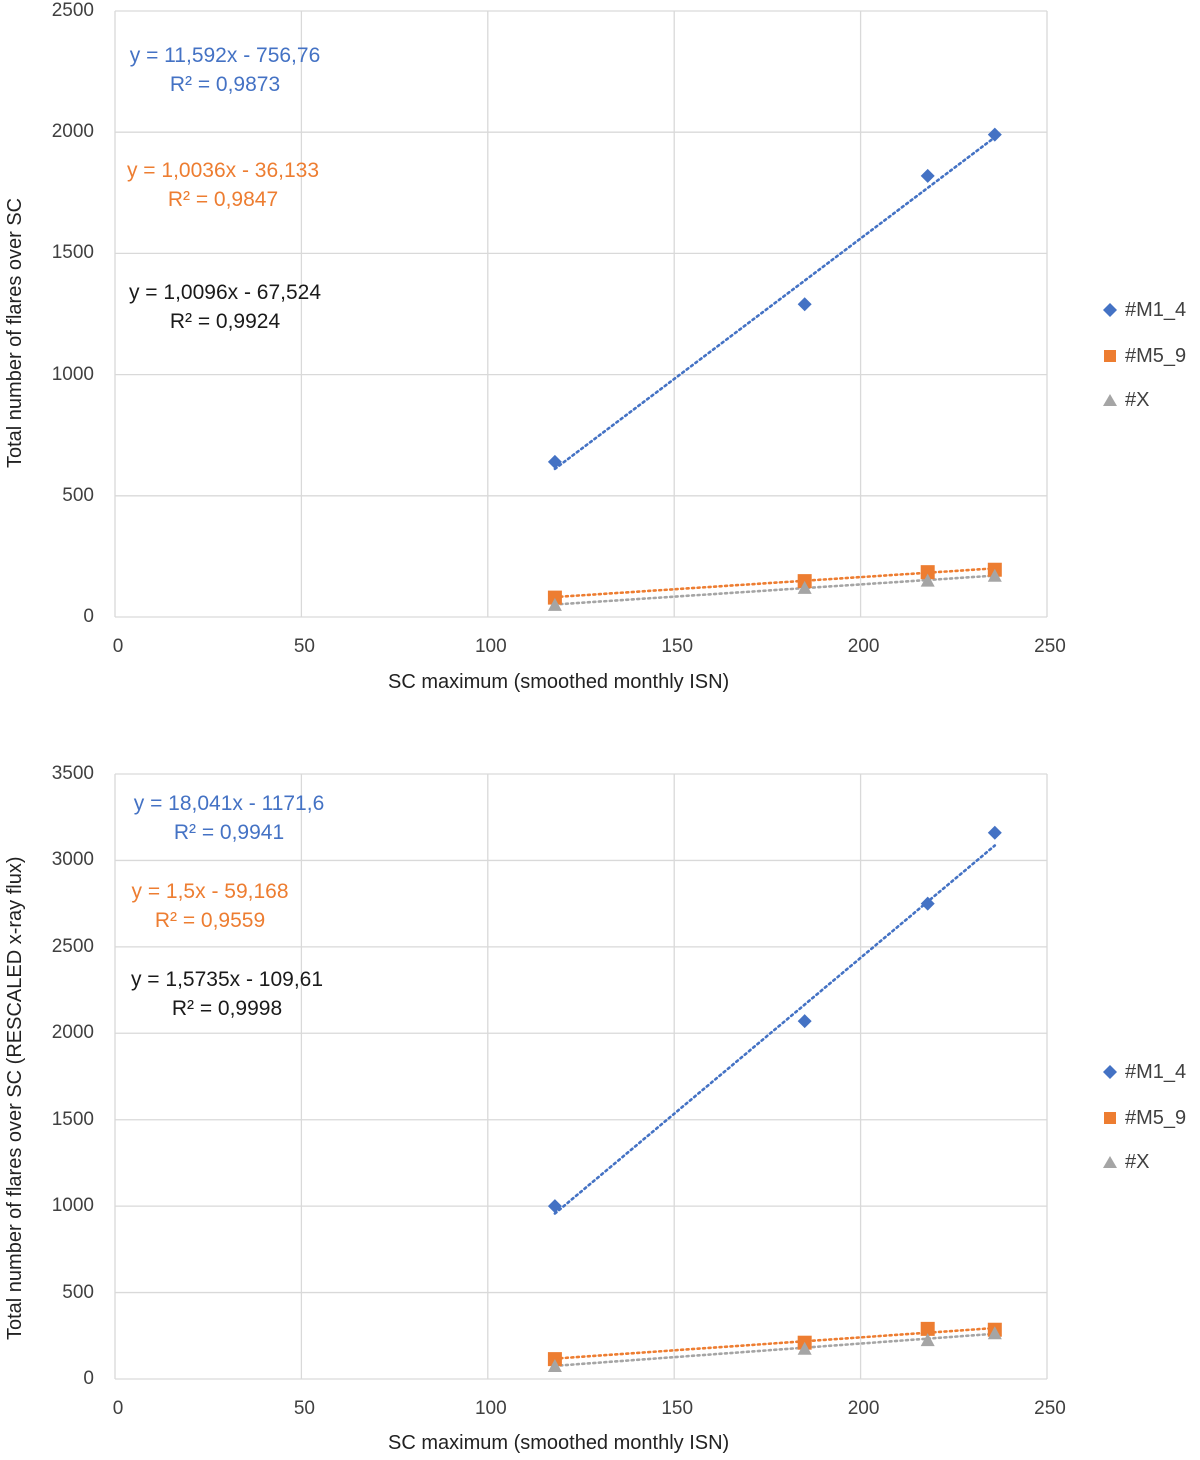  Describe the element at coordinates (210, 906) in the screenshot. I see `equation-m5-9: y = 1,5x - 59,168 R² = 0,9559` at that location.